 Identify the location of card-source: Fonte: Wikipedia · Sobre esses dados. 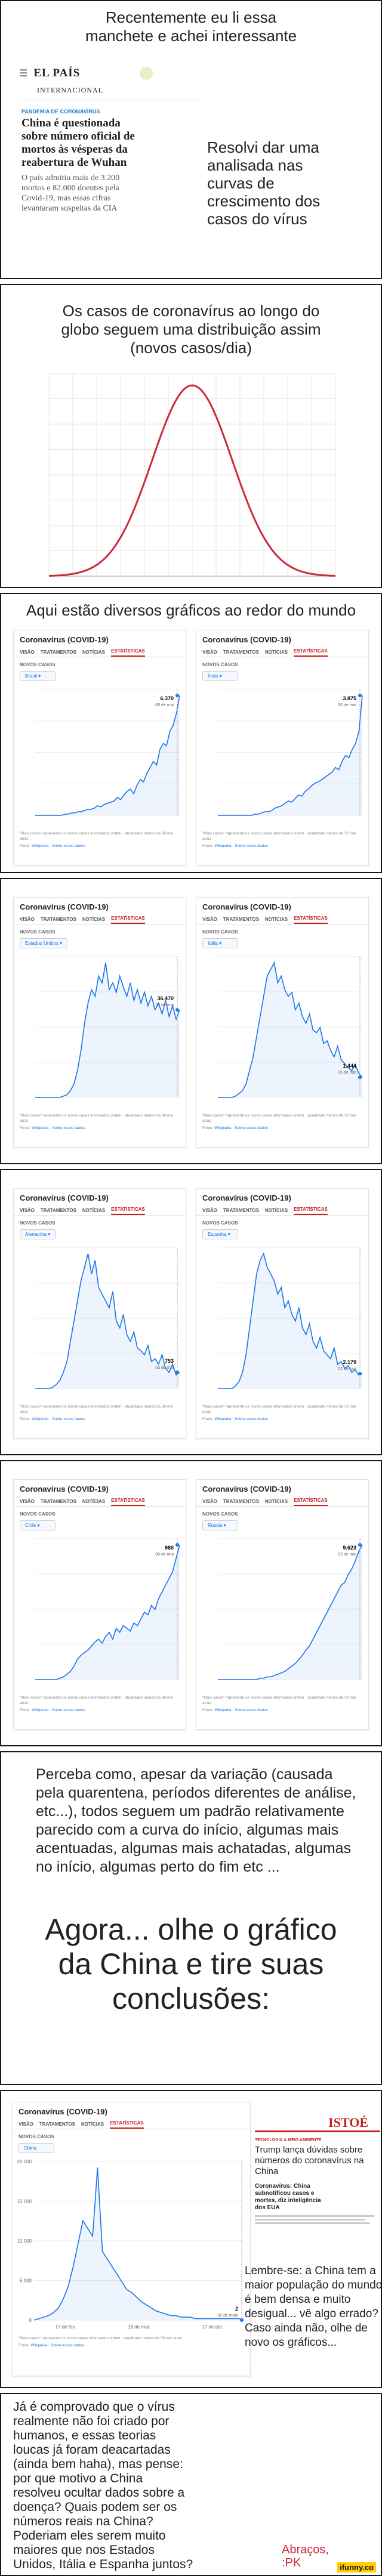
(235, 1419).